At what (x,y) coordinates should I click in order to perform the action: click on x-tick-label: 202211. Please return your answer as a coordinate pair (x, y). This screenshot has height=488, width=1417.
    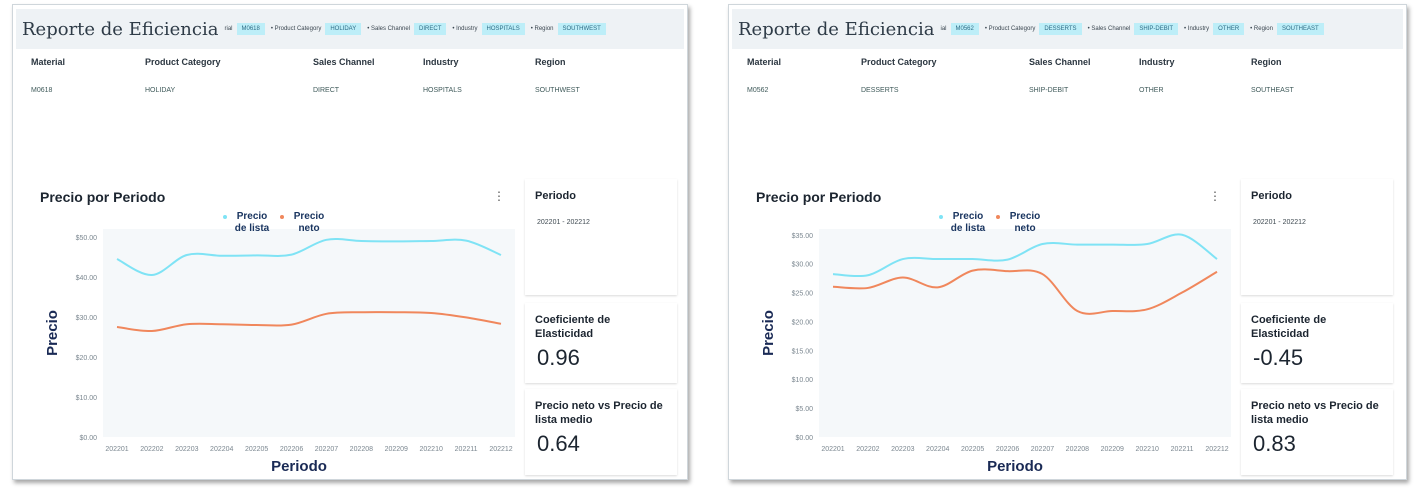
    Looking at the image, I should click on (1182, 449).